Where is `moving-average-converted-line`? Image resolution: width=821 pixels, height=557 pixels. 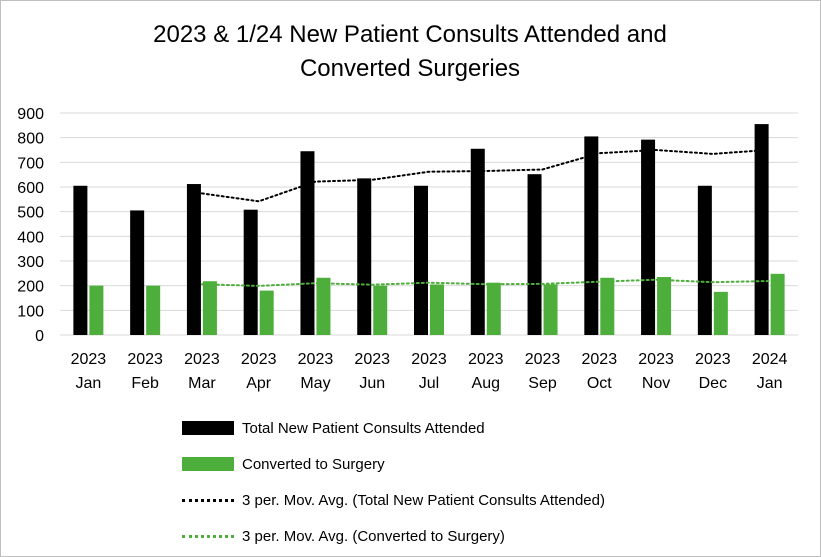 moving-average-converted-line is located at coordinates (485, 282).